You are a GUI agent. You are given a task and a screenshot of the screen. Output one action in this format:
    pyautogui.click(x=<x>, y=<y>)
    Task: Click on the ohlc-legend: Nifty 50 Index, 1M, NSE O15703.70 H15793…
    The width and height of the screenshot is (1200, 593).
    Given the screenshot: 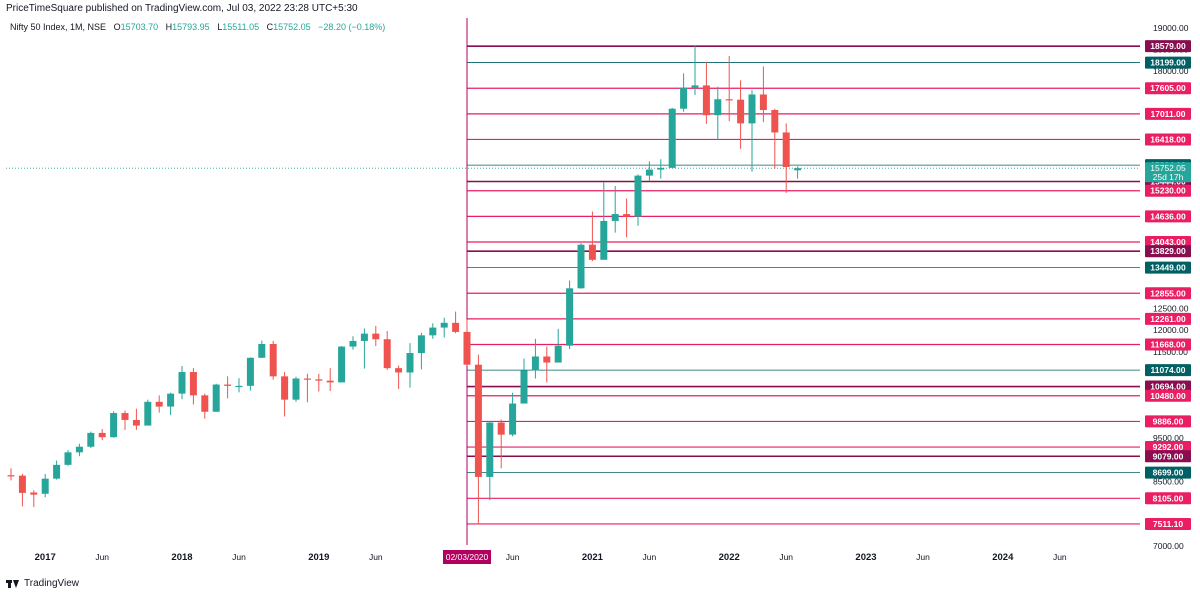 What is the action you would take?
    pyautogui.click(x=197, y=27)
    